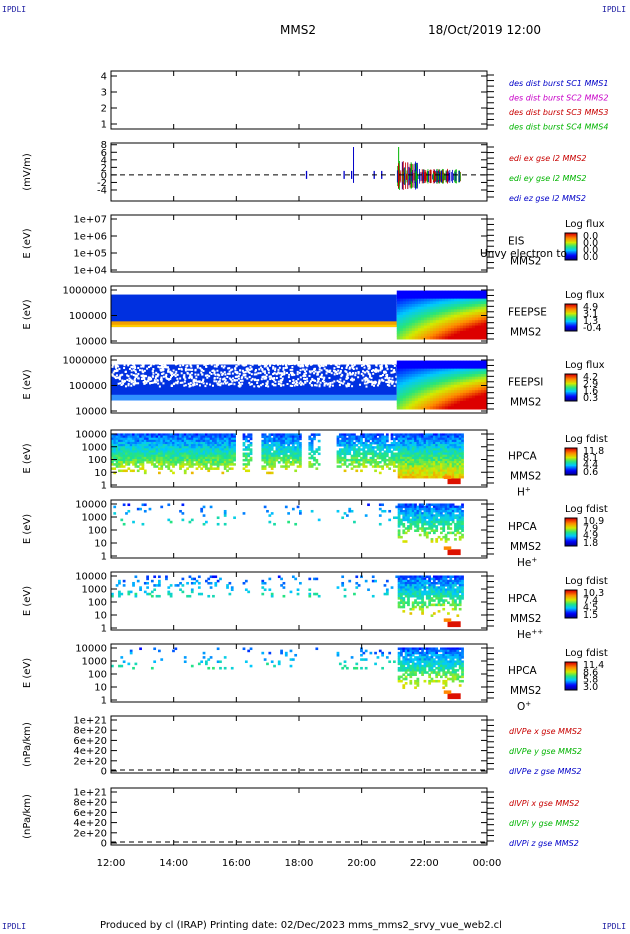 This screenshot has height=934, width=630. What do you see at coordinates (525, 547) in the screenshot?
I see `spacecraft-label-7: MMS2` at bounding box center [525, 547].